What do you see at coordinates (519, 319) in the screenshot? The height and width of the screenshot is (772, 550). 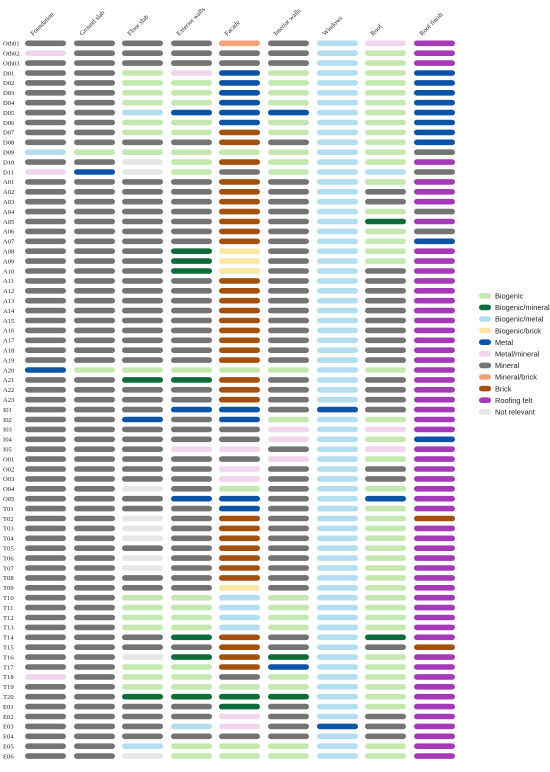 I see `legend-label: Biogenic/metal` at bounding box center [519, 319].